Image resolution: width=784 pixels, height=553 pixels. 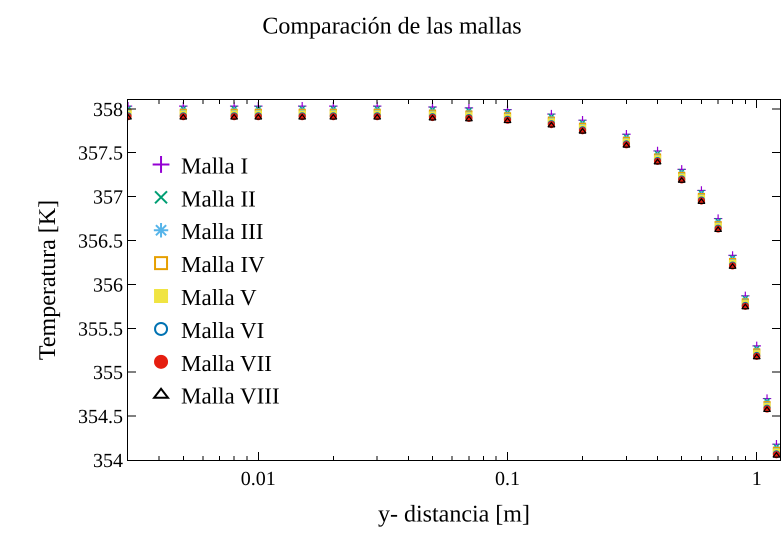 What do you see at coordinates (392, 26) in the screenshot?
I see `chart-title: Comparación de las mallas` at bounding box center [392, 26].